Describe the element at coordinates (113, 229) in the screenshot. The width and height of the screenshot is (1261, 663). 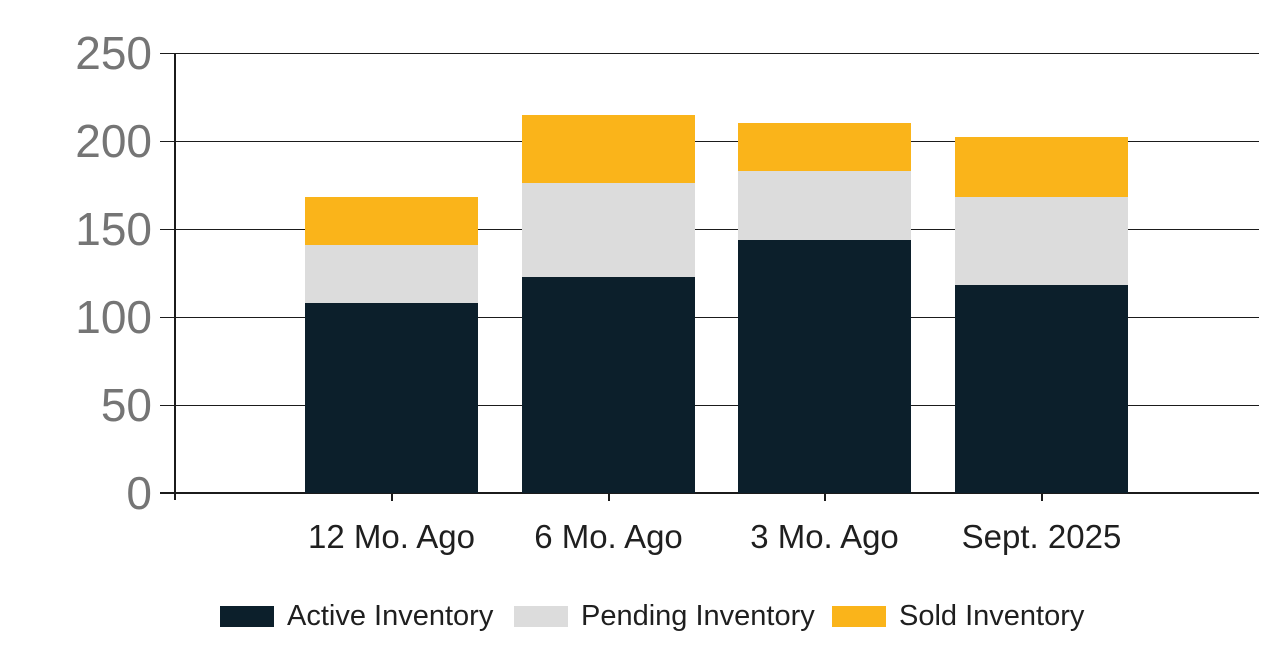
I see `y-tick-label: 150` at that location.